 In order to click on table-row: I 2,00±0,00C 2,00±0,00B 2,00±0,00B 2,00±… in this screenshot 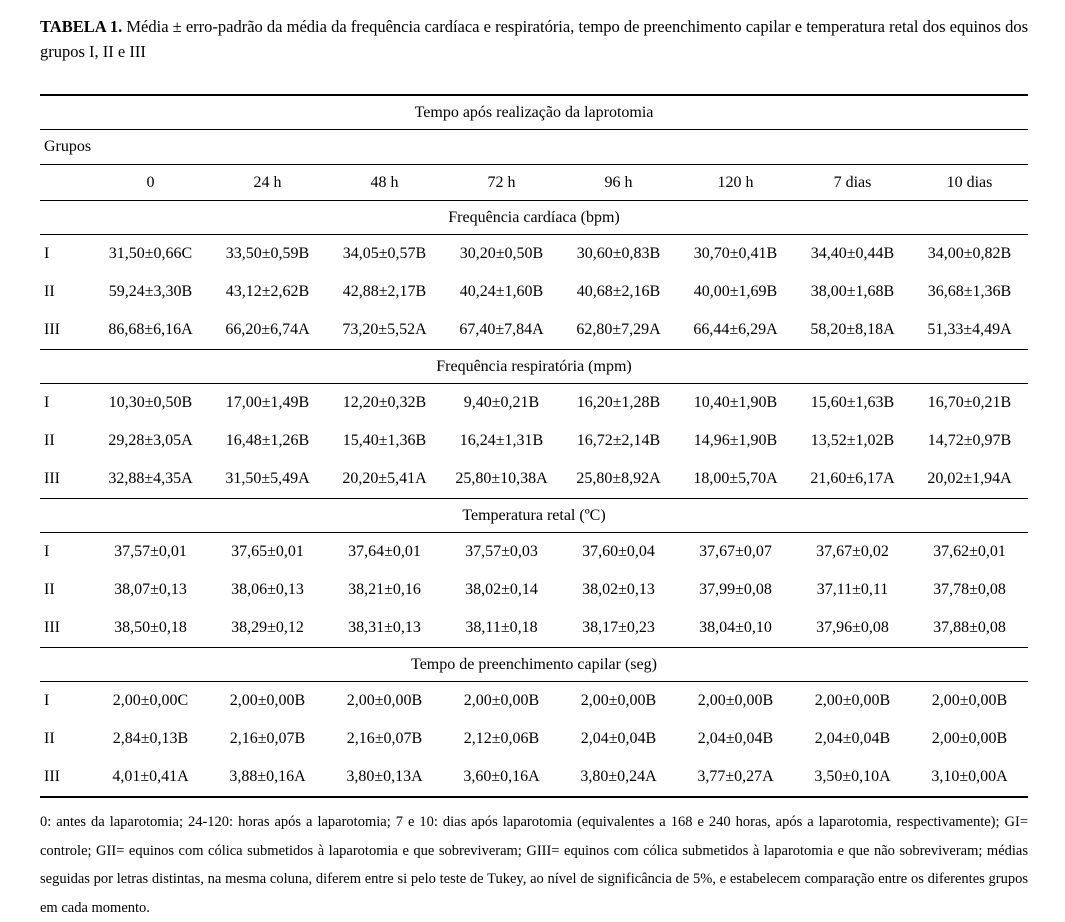, I will do `click(534, 701)`.